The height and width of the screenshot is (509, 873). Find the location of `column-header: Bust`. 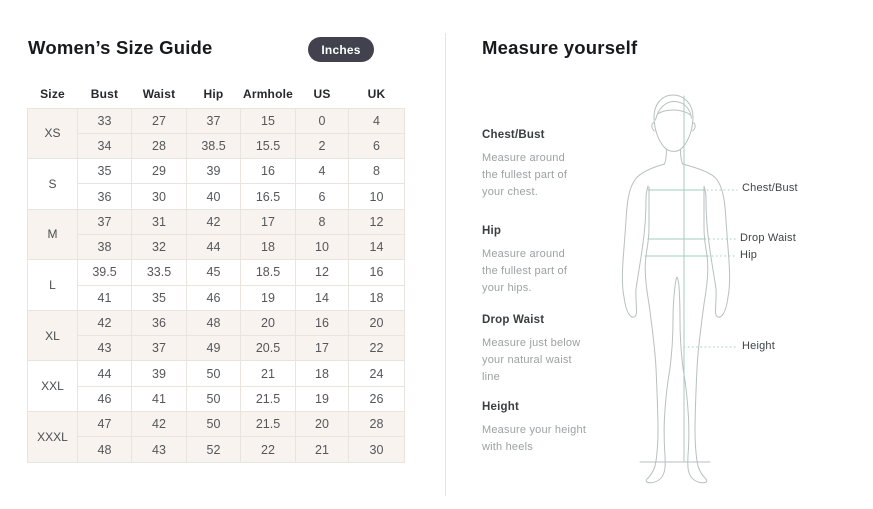

column-header: Bust is located at coordinates (104, 94).